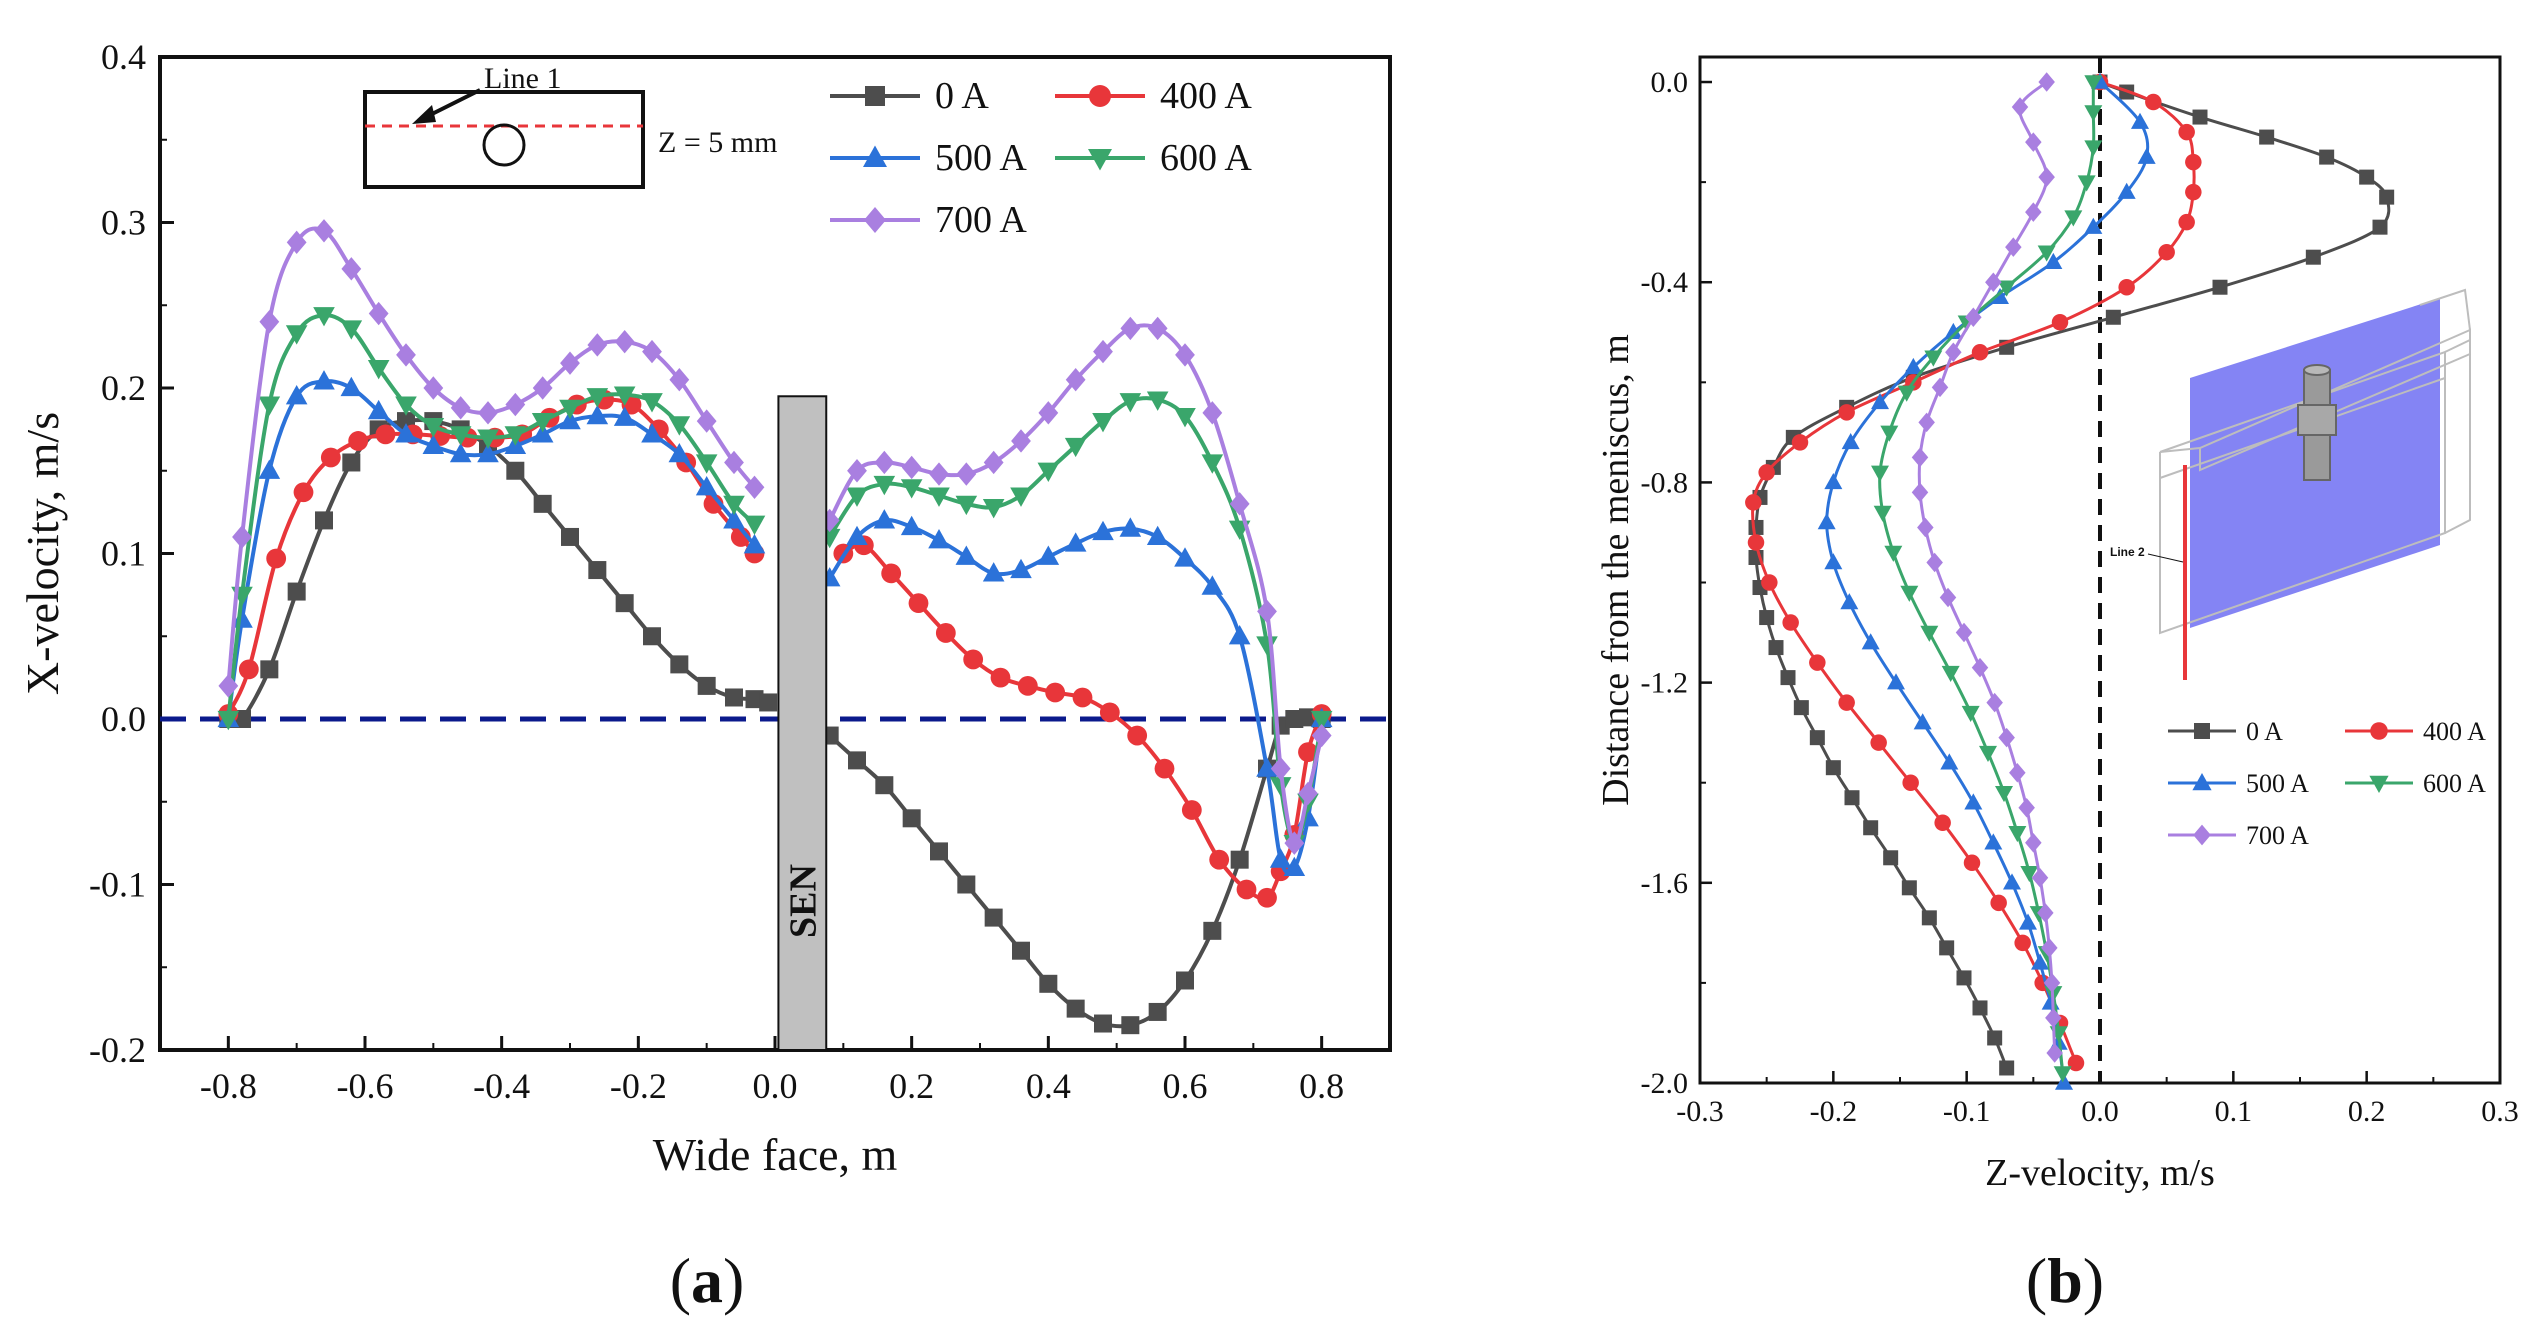 The height and width of the screenshot is (1325, 2532). Describe the element at coordinates (424, 114) in the screenshot. I see `inset-arrow-head` at that location.